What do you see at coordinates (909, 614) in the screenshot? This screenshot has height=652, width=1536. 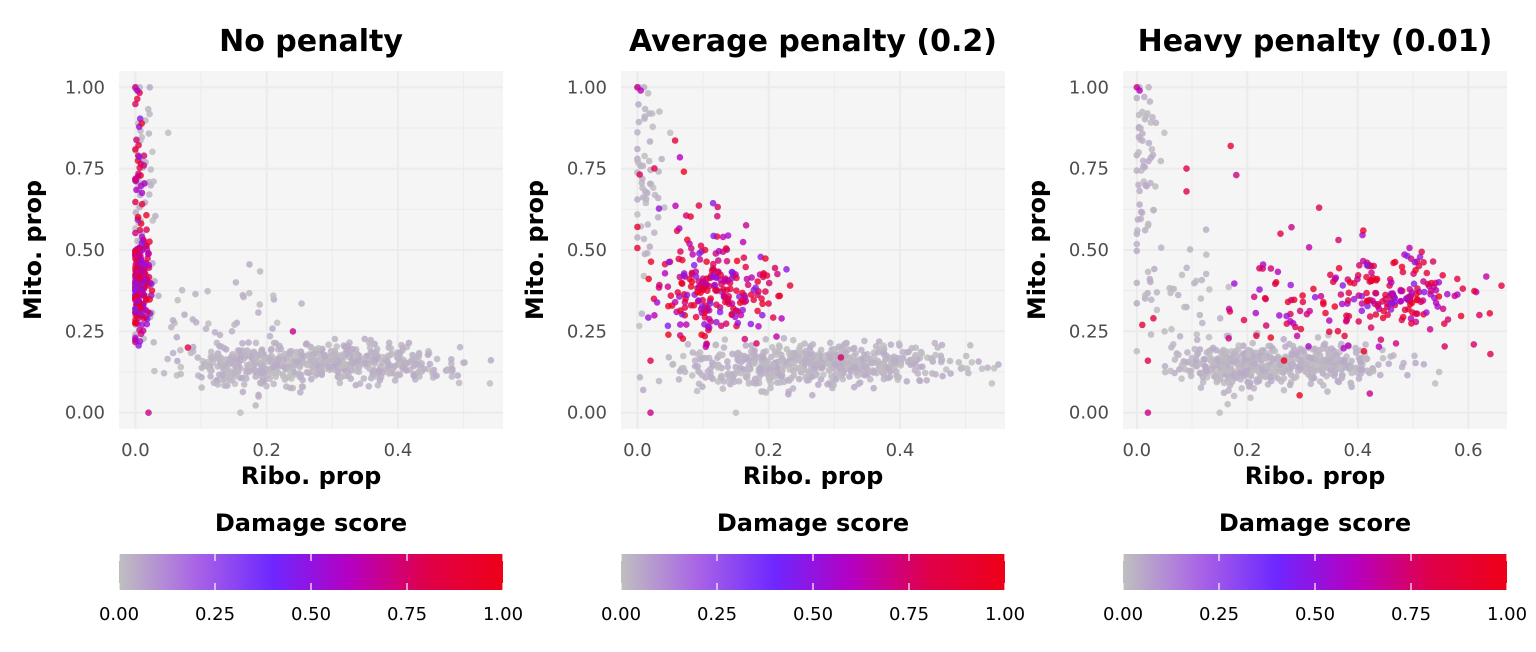 I see `colorbar-tick-label: 0.75` at bounding box center [909, 614].